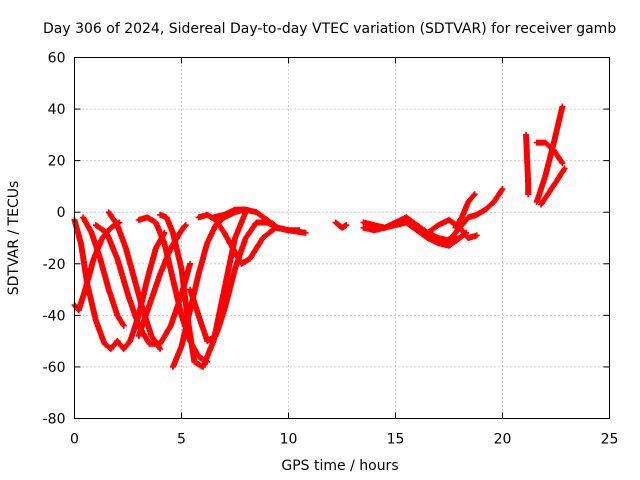  Describe the element at coordinates (610, 440) in the screenshot. I see `x-tick-label: 25` at that location.